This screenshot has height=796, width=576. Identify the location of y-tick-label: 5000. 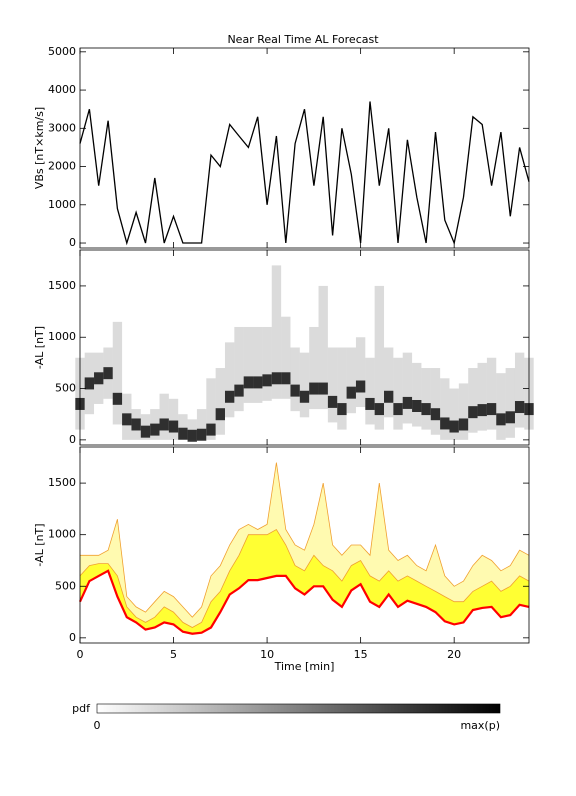
(62, 51).